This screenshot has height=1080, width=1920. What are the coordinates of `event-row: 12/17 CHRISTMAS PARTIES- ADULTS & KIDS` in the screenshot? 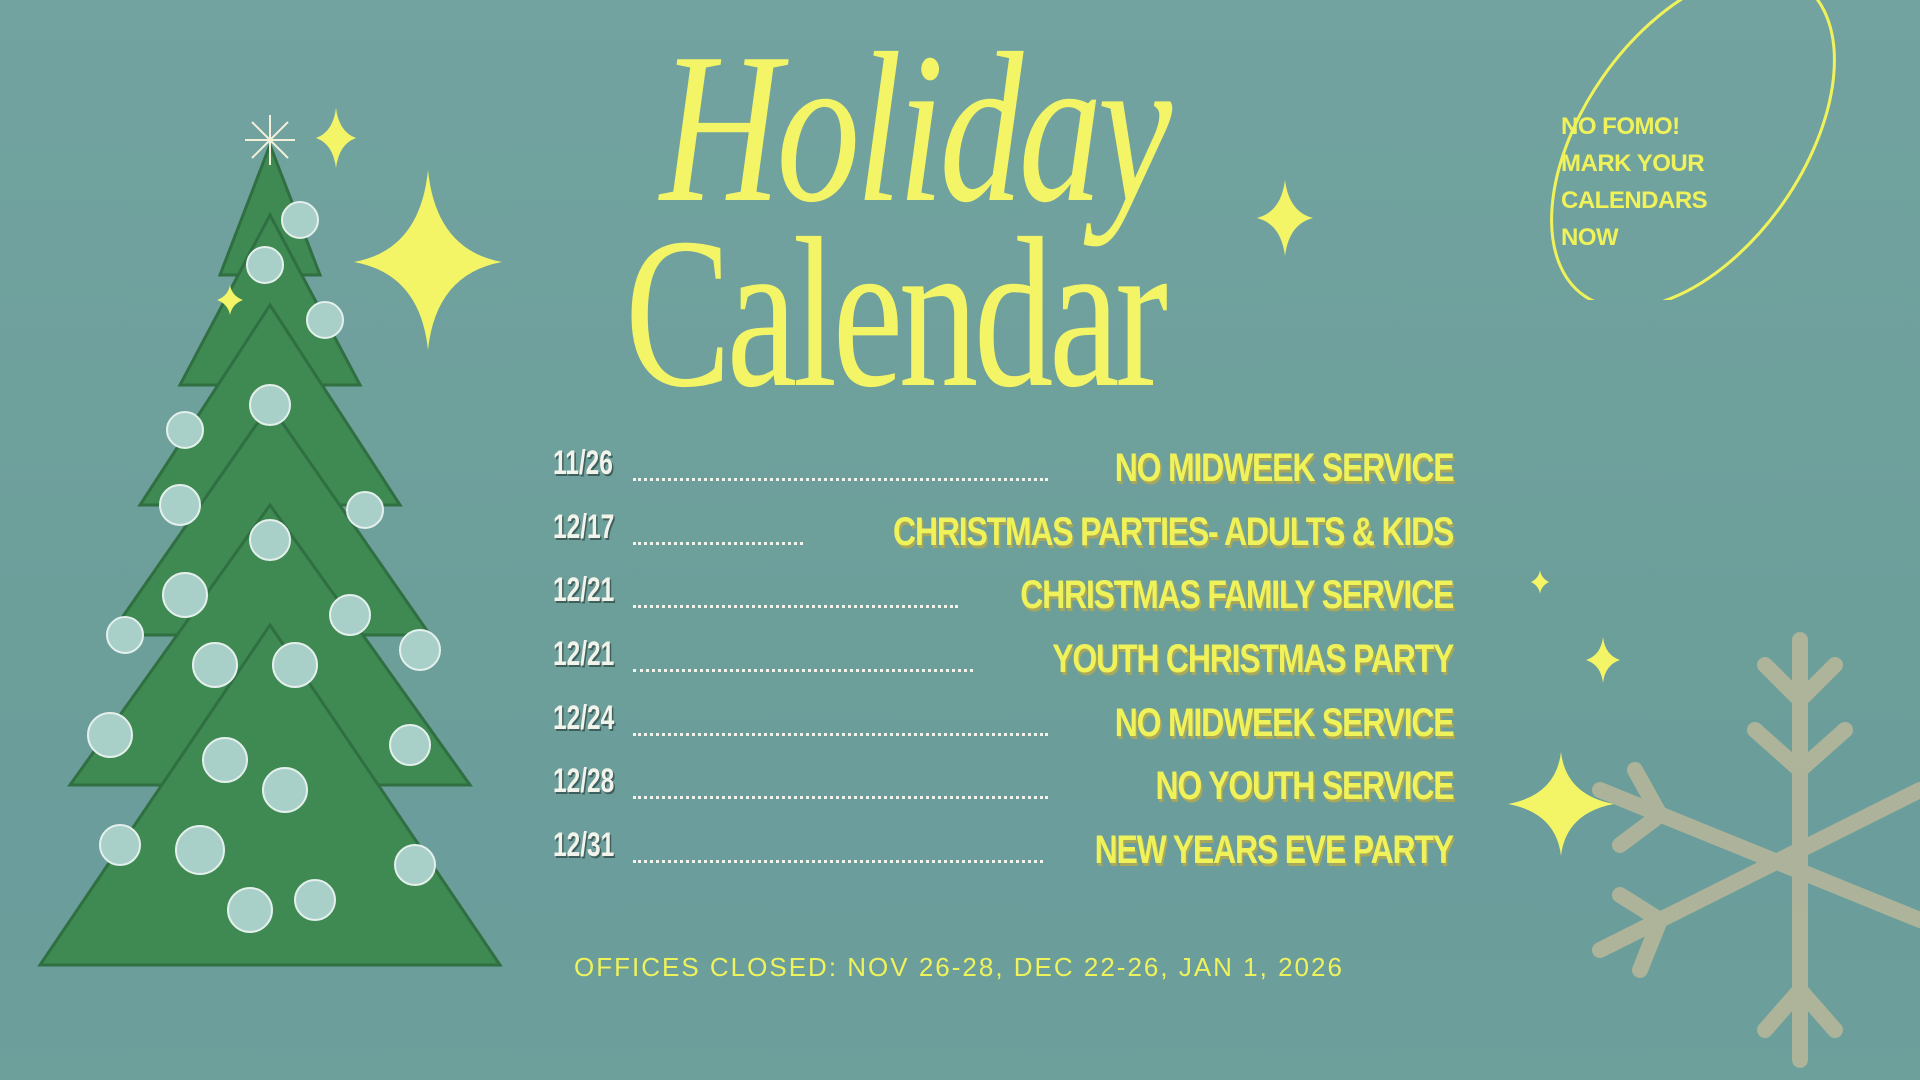 It's located at (1003, 534).